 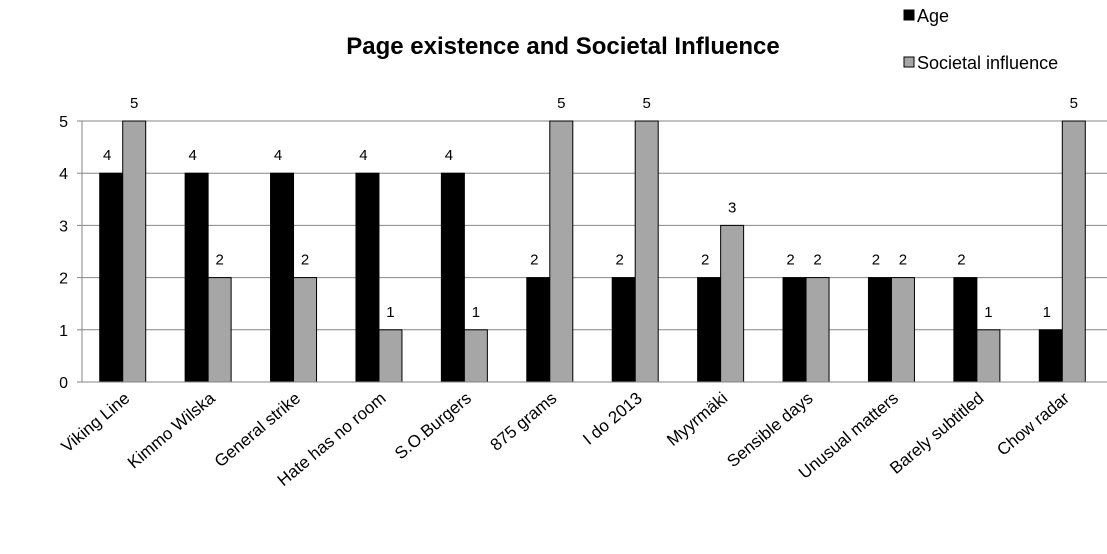 I want to click on y-tick-label: 4, so click(x=63, y=174).